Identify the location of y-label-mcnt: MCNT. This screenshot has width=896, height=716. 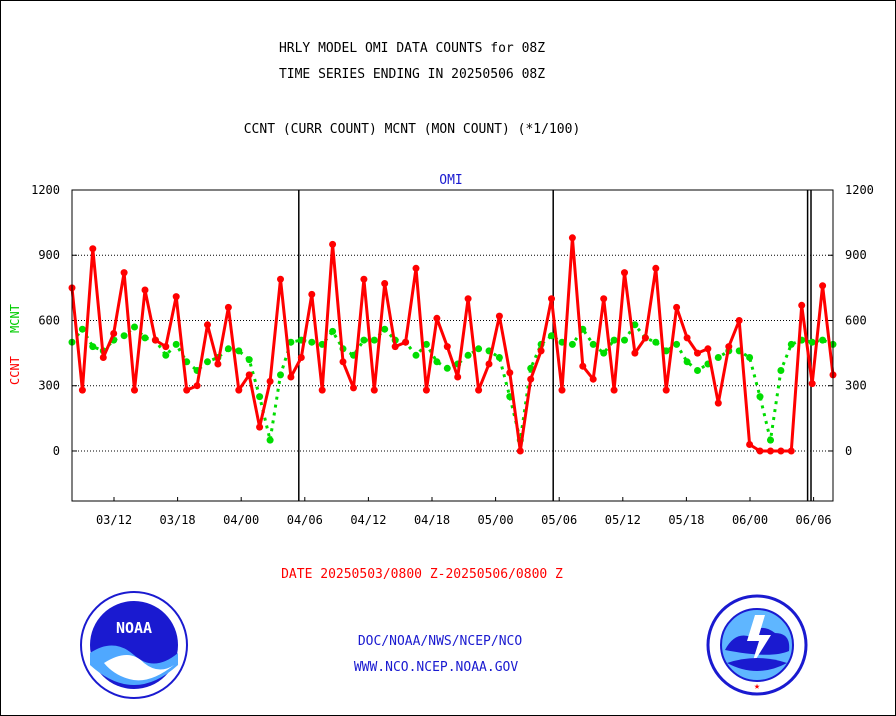
(15, 318).